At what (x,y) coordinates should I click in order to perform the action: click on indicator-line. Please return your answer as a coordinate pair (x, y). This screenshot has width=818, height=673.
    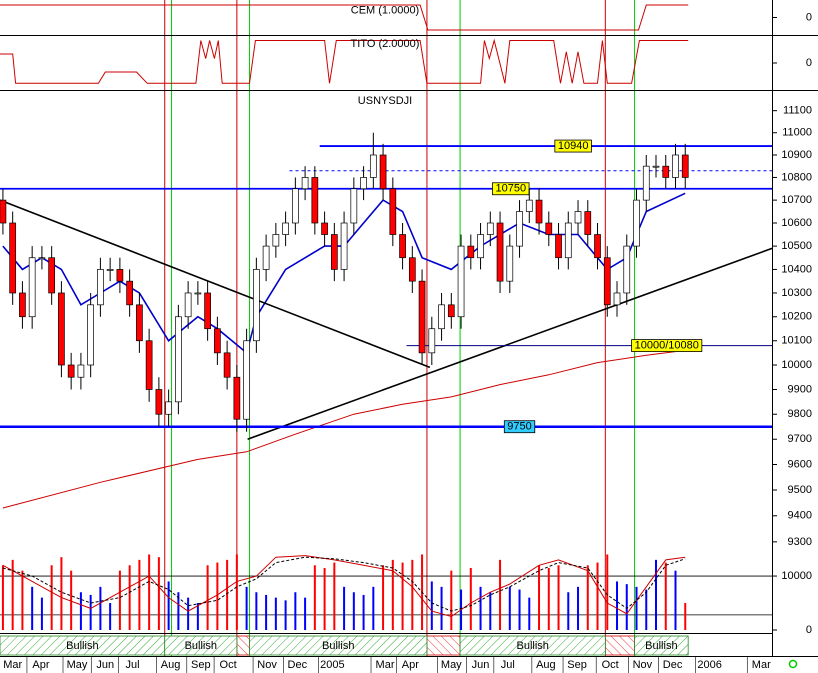
    Looking at the image, I should click on (344, 61).